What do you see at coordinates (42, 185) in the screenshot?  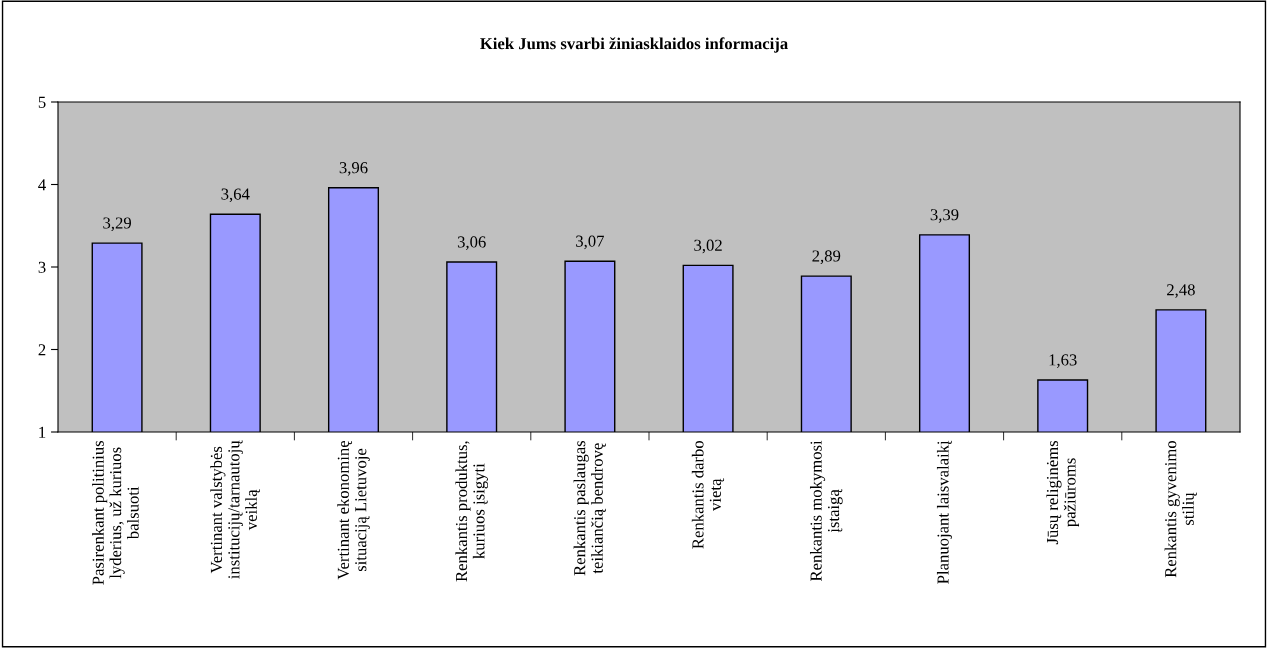 I see `y-tick-label: 4` at bounding box center [42, 185].